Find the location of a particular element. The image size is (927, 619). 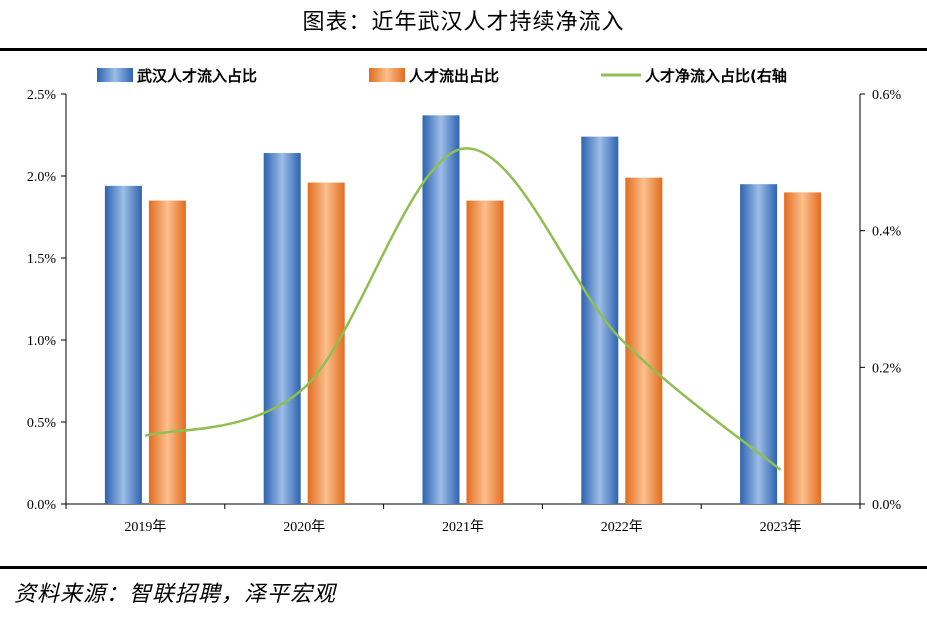

bottom-rule is located at coordinates (463, 567).